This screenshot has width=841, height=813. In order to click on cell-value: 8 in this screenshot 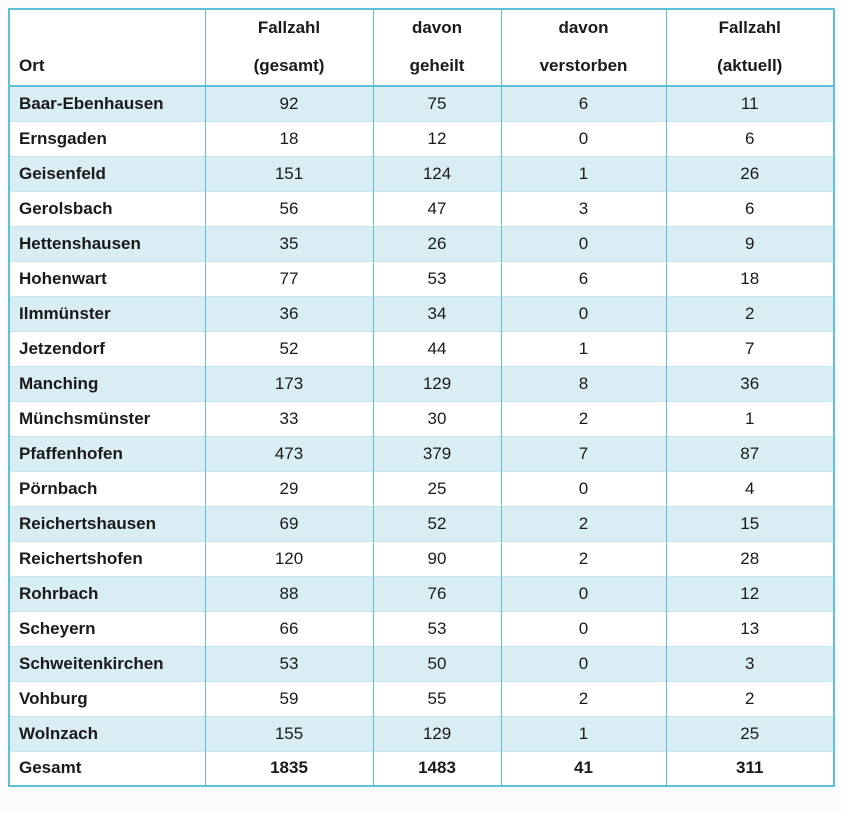, I will do `click(583, 383)`.